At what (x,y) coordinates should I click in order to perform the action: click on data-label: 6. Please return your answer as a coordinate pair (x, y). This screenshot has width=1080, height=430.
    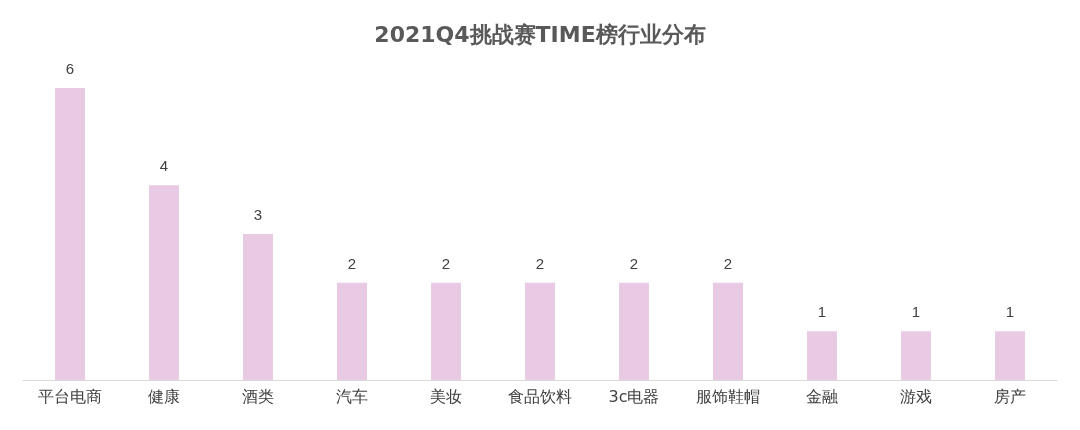
    Looking at the image, I should click on (70, 68).